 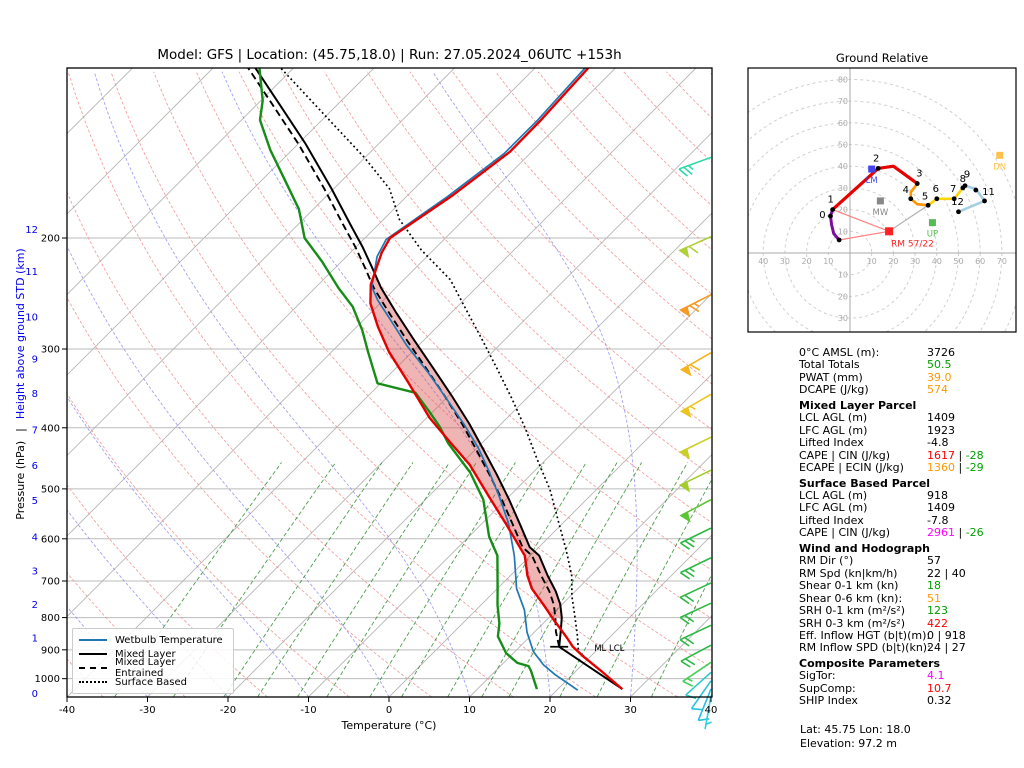 What do you see at coordinates (147, 710) in the screenshot?
I see `temperature-tick-label: -30` at bounding box center [147, 710].